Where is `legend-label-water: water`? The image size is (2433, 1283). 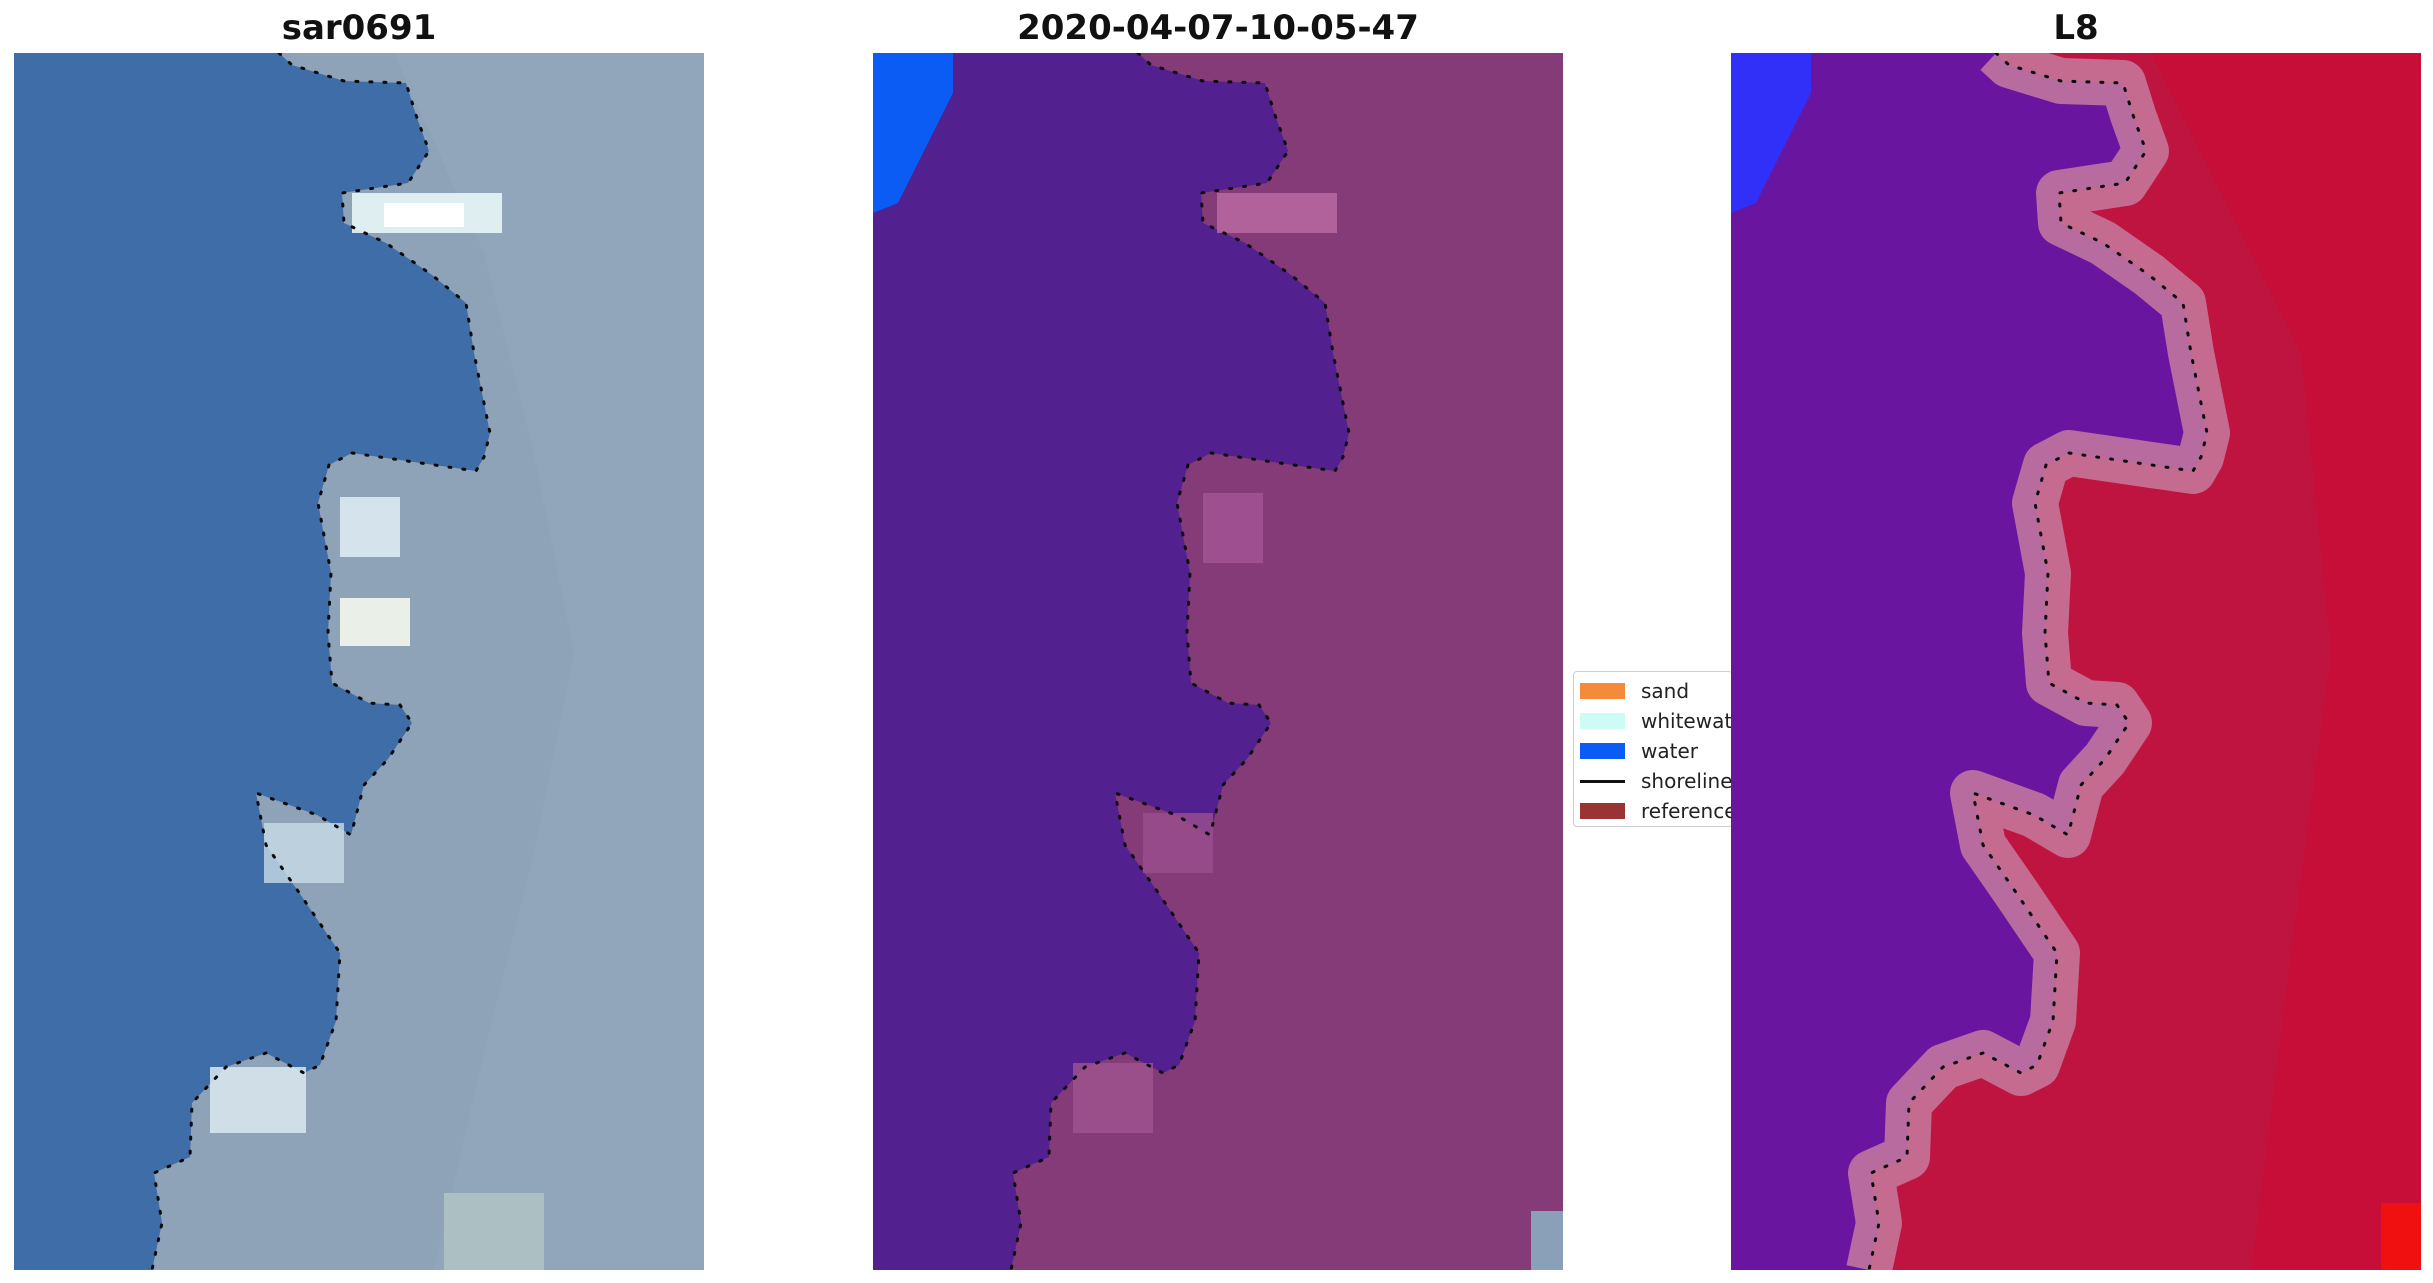
legend-label-water: water is located at coordinates (1669, 751).